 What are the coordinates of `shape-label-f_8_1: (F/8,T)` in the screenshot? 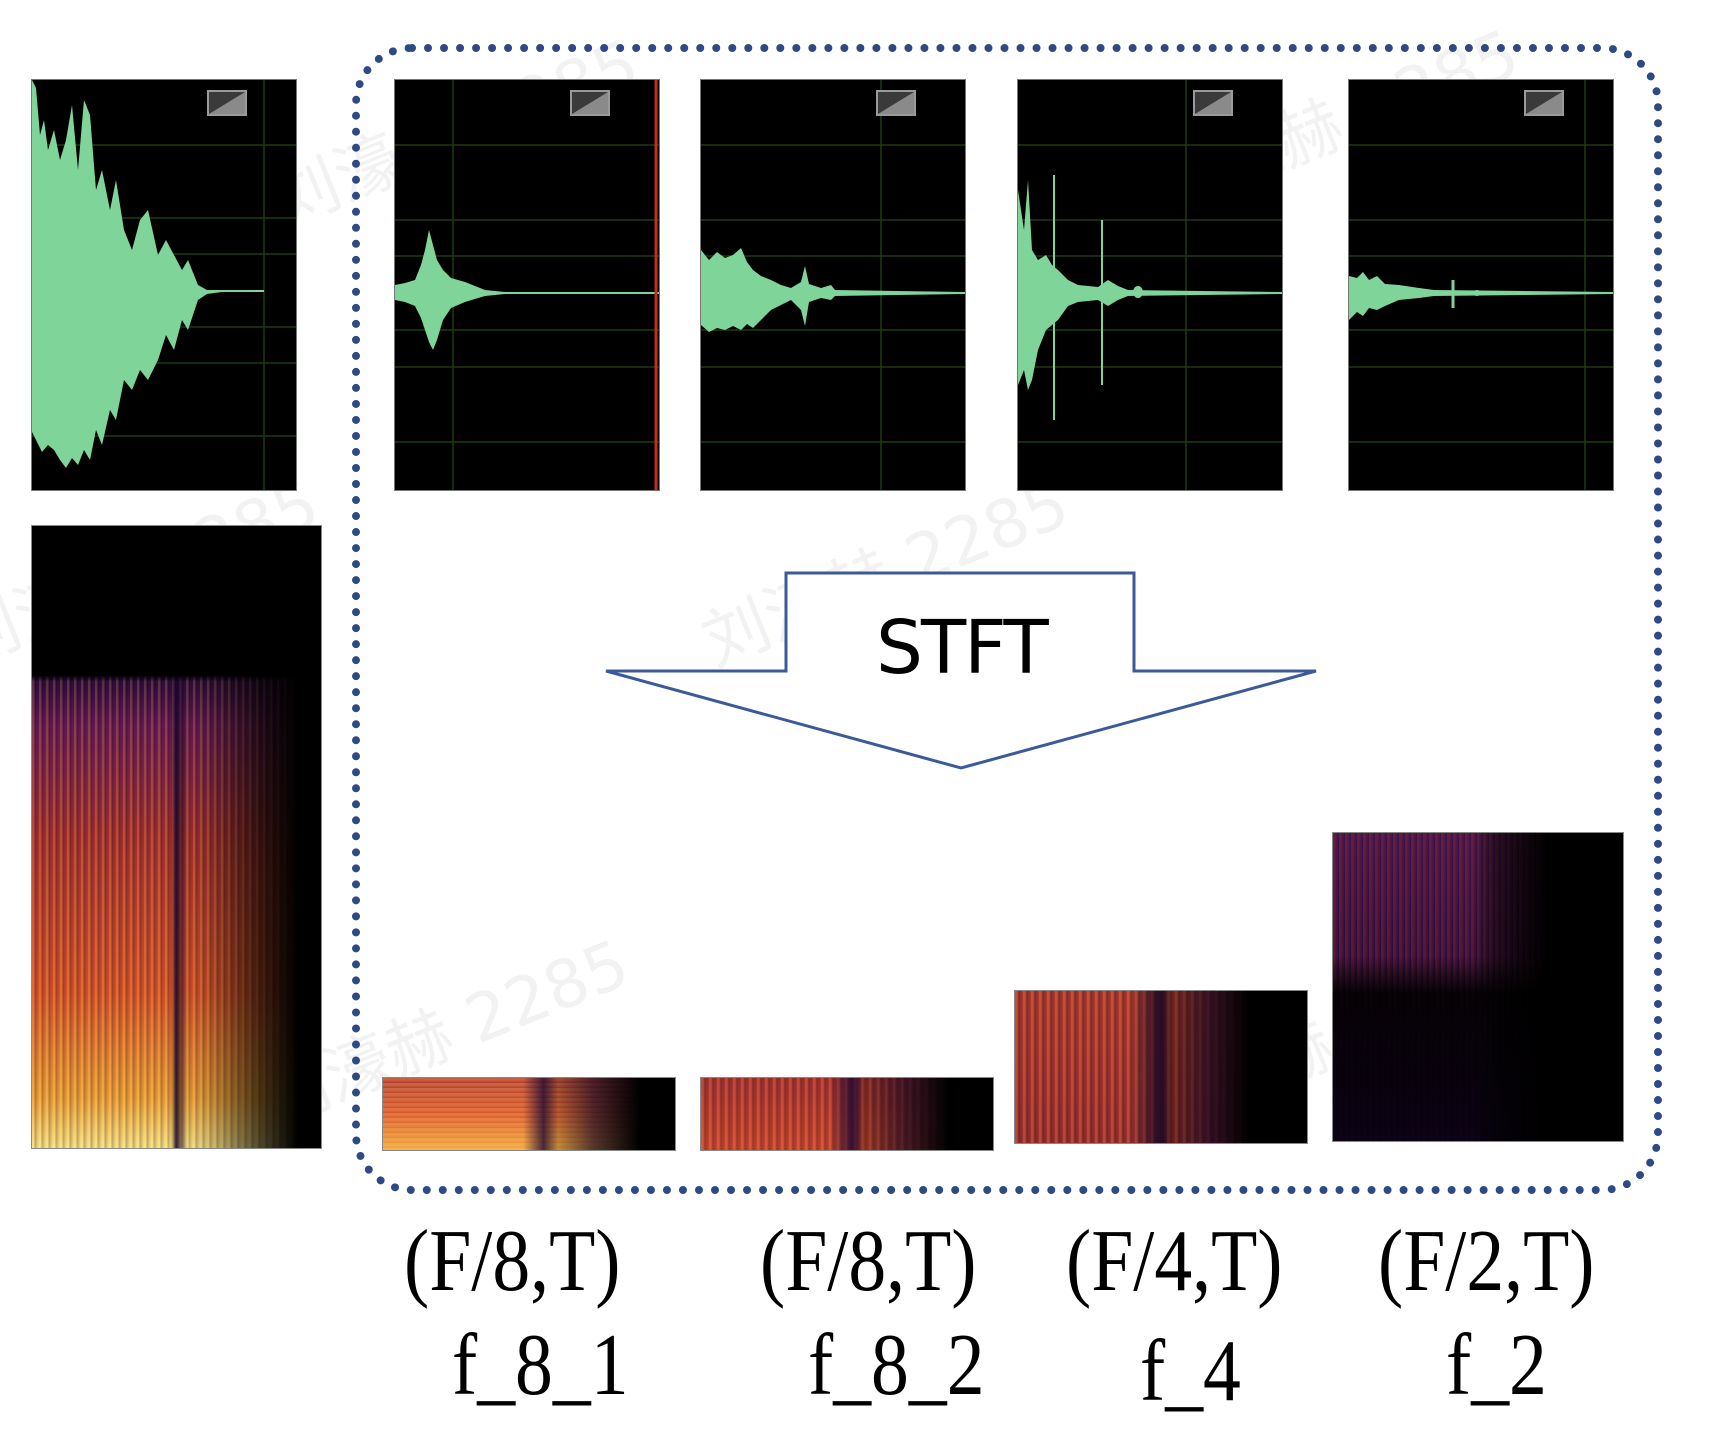 It's located at (512, 1261).